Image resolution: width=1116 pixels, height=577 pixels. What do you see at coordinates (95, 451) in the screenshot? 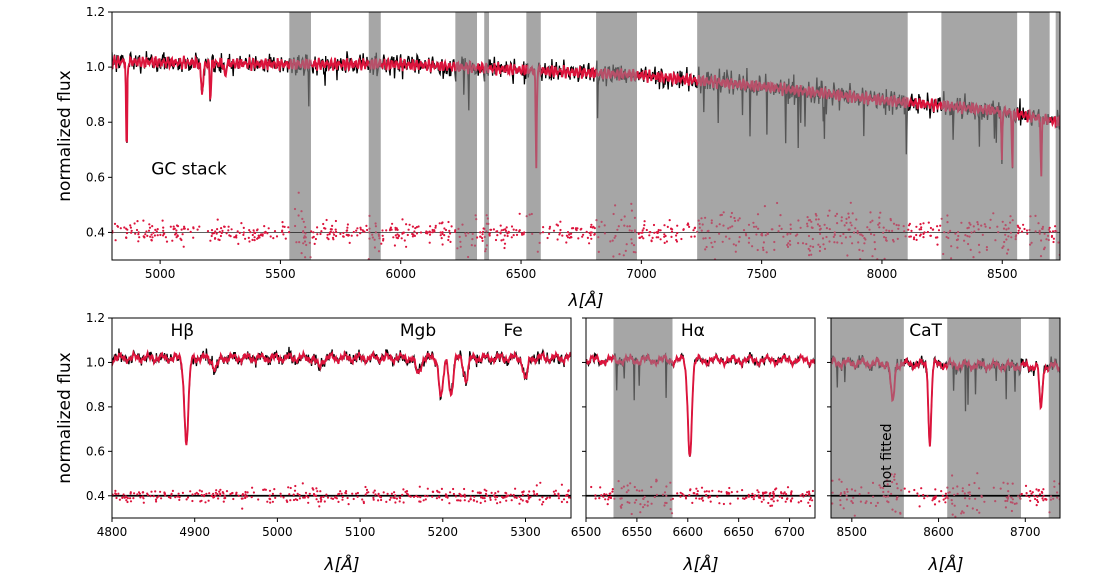
I see `y-tick-label: 0.6` at bounding box center [95, 451].